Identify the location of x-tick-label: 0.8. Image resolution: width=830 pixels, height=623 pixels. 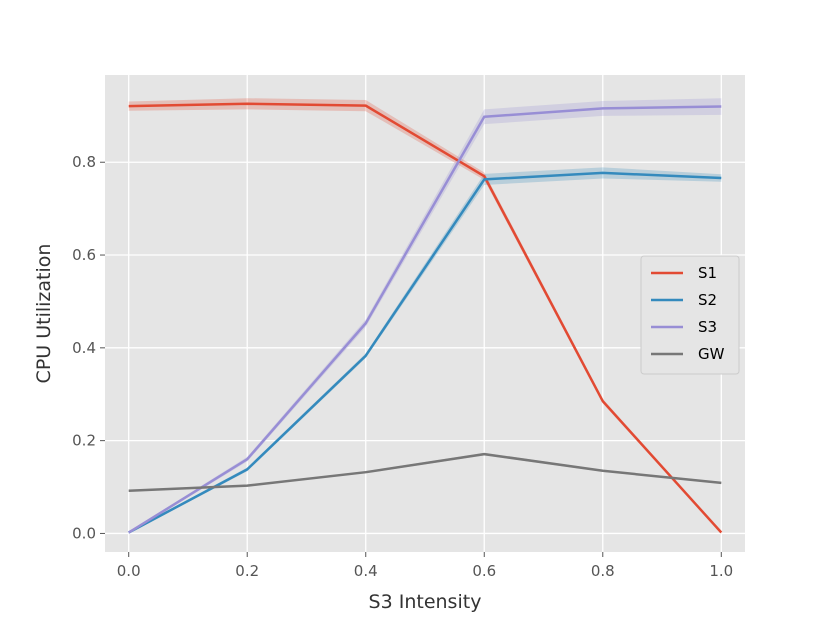
(603, 571).